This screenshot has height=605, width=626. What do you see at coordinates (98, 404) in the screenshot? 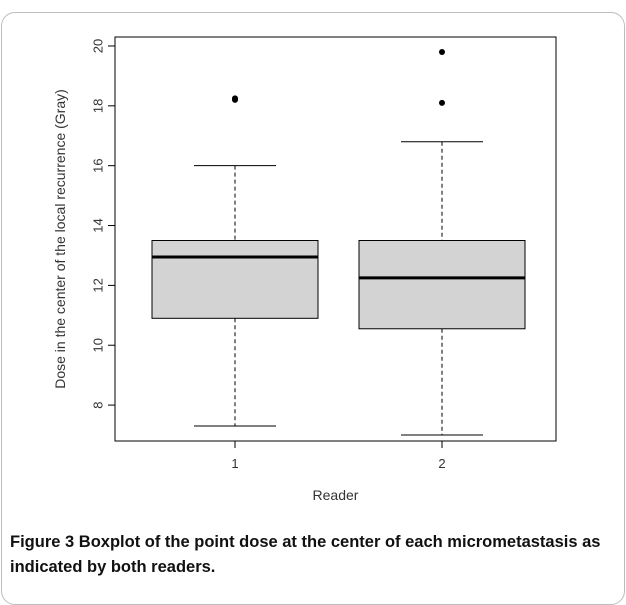
I see `y-tick-label: 8` at bounding box center [98, 404].